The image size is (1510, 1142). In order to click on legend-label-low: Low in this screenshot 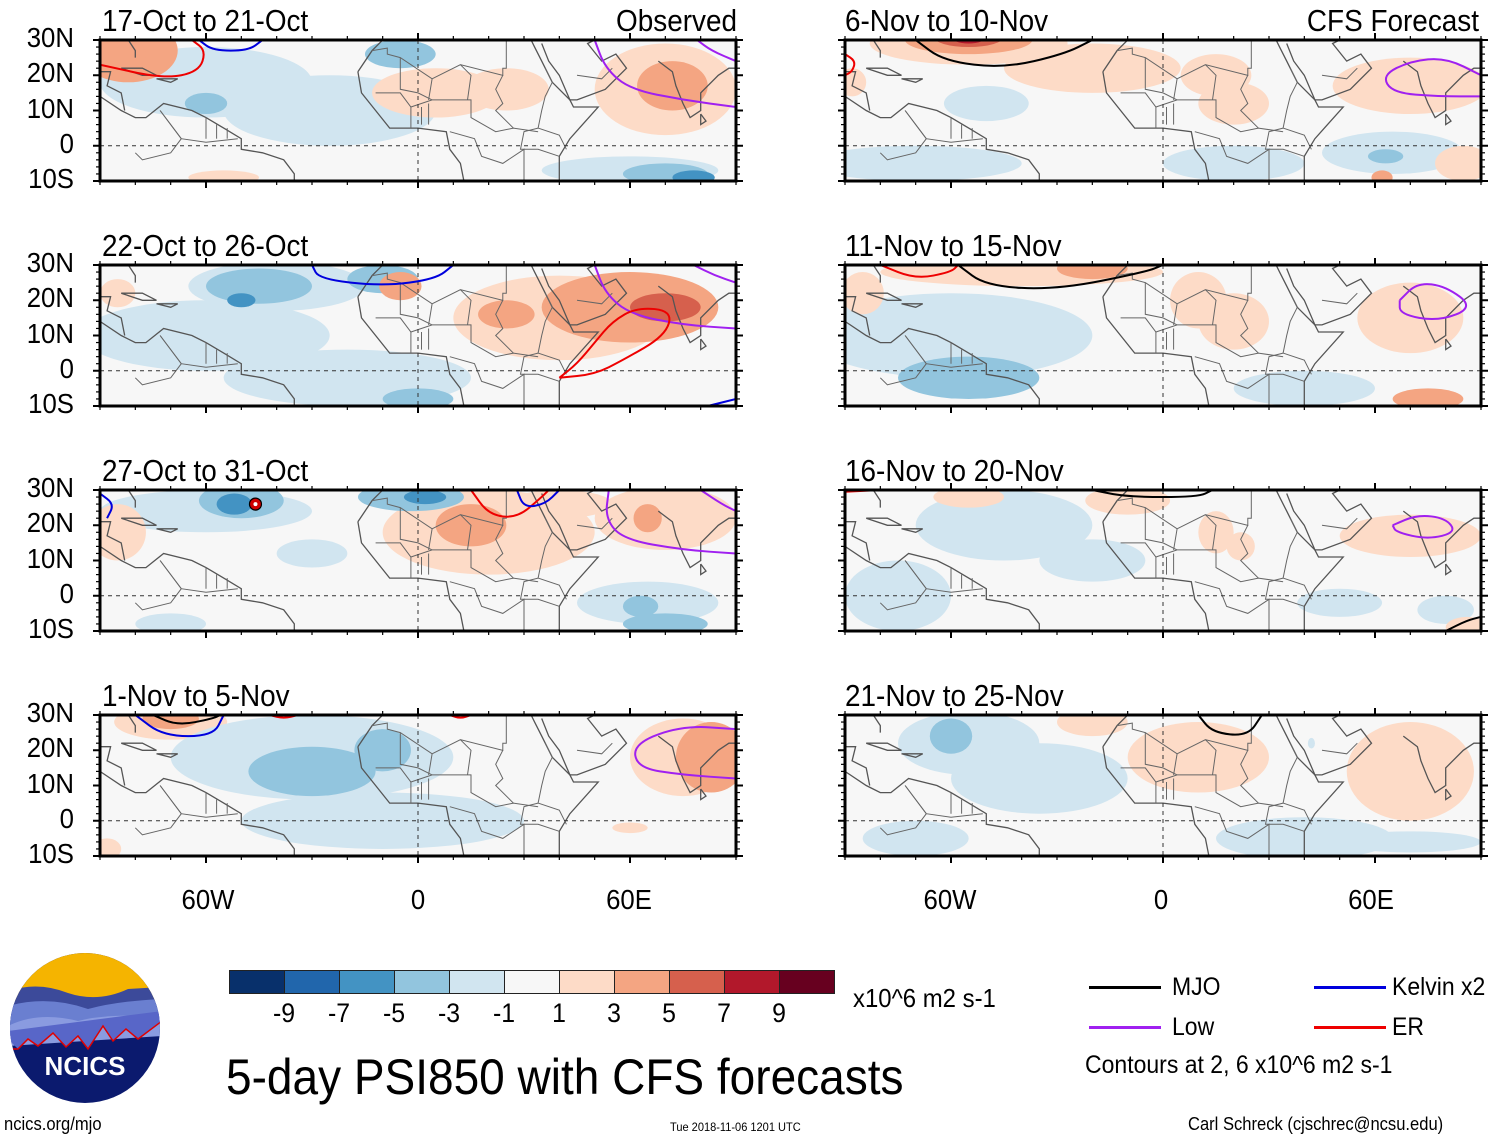, I will do `click(1193, 1027)`.